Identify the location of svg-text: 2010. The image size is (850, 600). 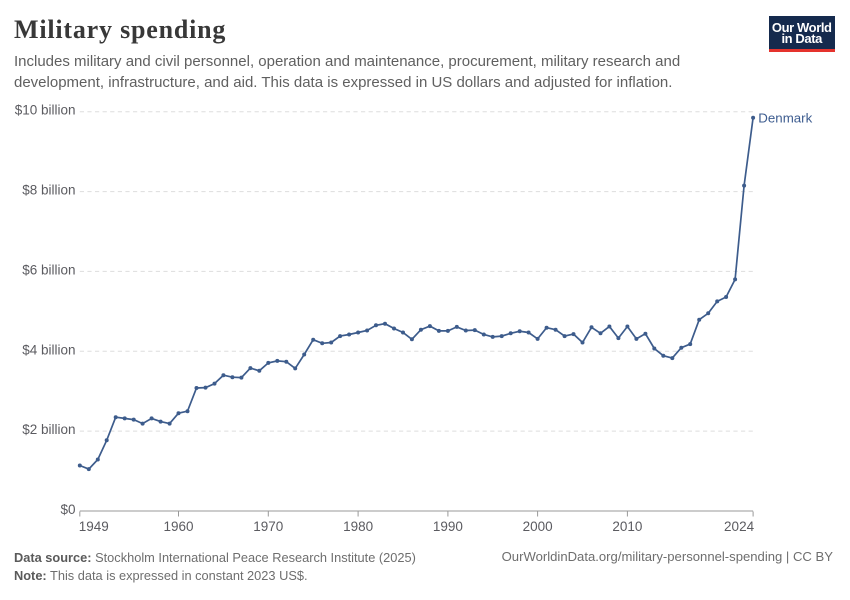
(627, 526).